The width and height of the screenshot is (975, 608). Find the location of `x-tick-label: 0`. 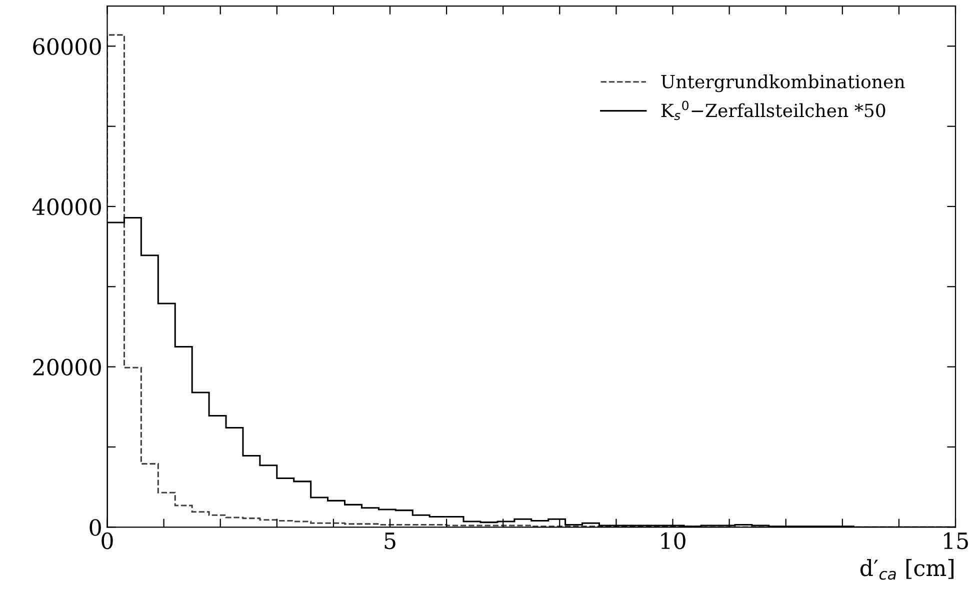

x-tick-label: 0 is located at coordinates (107, 541).